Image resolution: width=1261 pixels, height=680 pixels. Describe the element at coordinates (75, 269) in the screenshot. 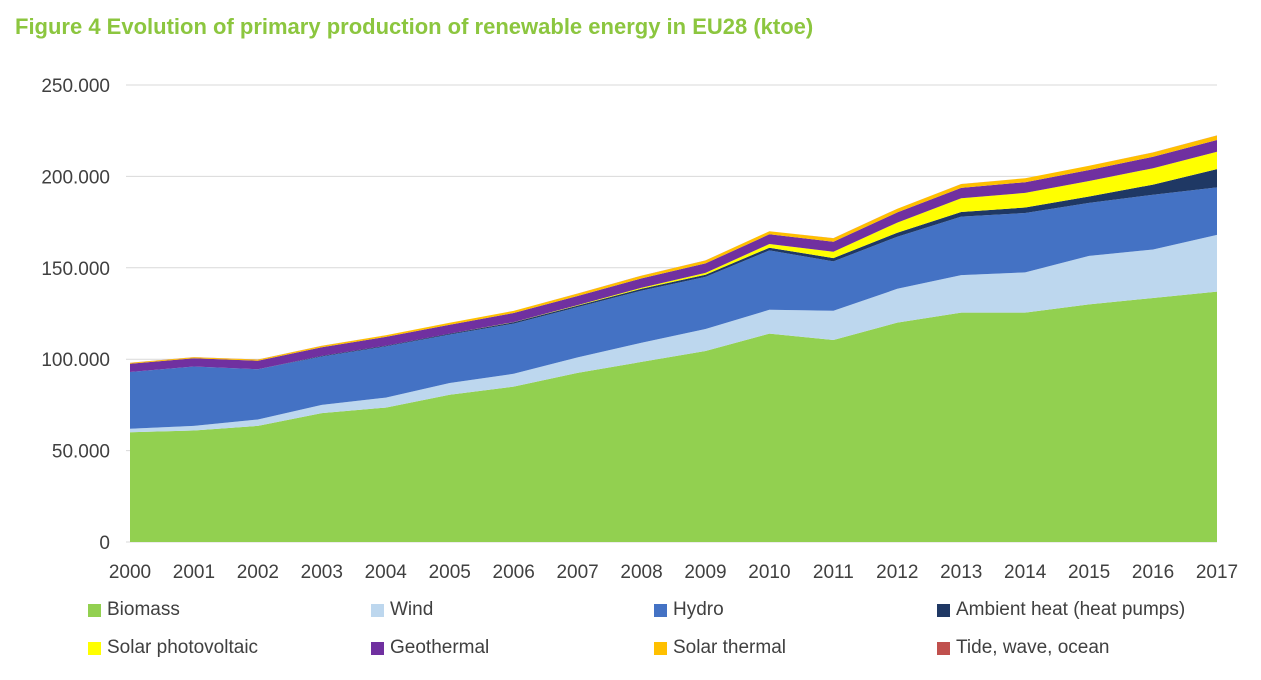

I see `y-tick-label: 150.000` at that location.